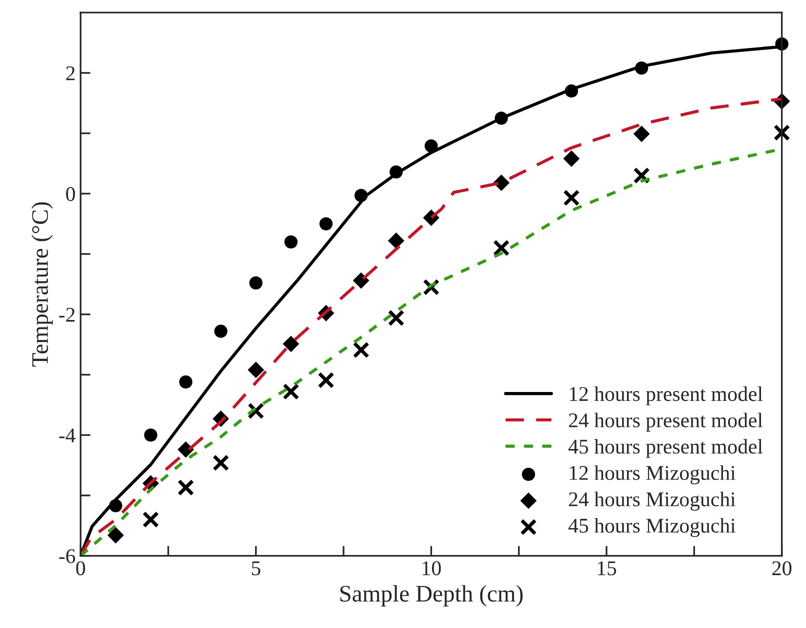  What do you see at coordinates (42, 284) in the screenshot?
I see `y-axis-title: Temperature (°C)` at bounding box center [42, 284].